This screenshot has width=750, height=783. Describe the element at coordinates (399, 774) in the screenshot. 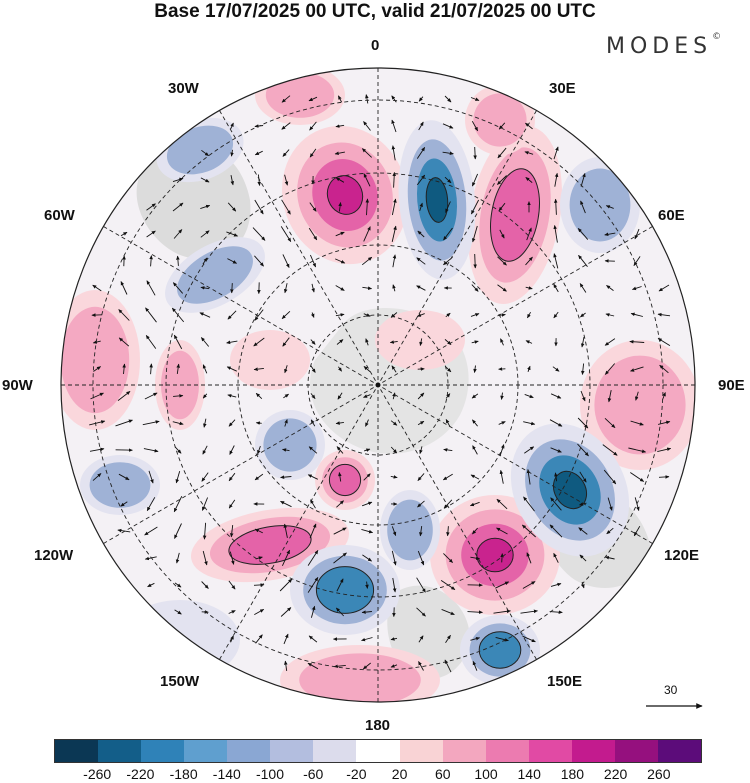

I see `colorbar-tick-label: 20` at that location.